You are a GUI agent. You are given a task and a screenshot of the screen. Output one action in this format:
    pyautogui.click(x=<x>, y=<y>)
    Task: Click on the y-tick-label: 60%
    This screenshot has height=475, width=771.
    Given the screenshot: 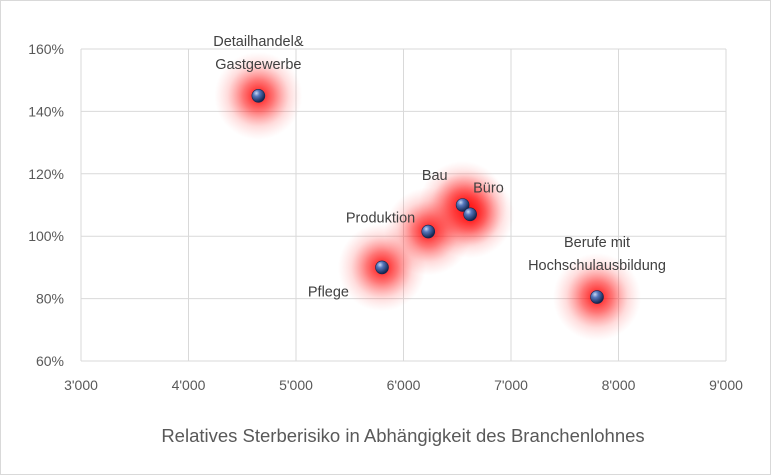 What is the action you would take?
    pyautogui.click(x=50, y=361)
    